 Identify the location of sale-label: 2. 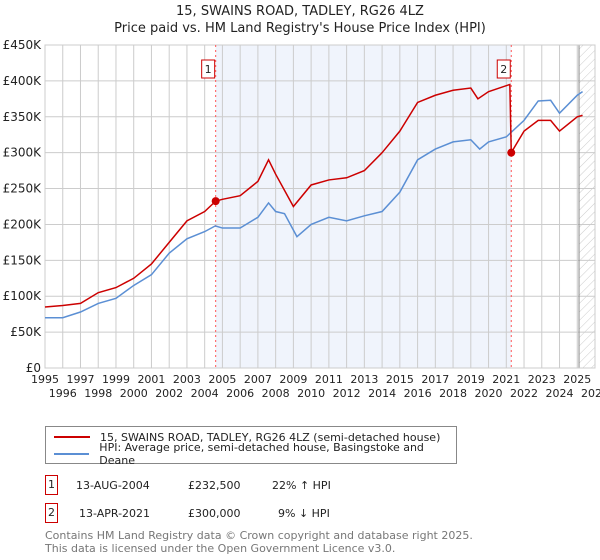
(503, 69).